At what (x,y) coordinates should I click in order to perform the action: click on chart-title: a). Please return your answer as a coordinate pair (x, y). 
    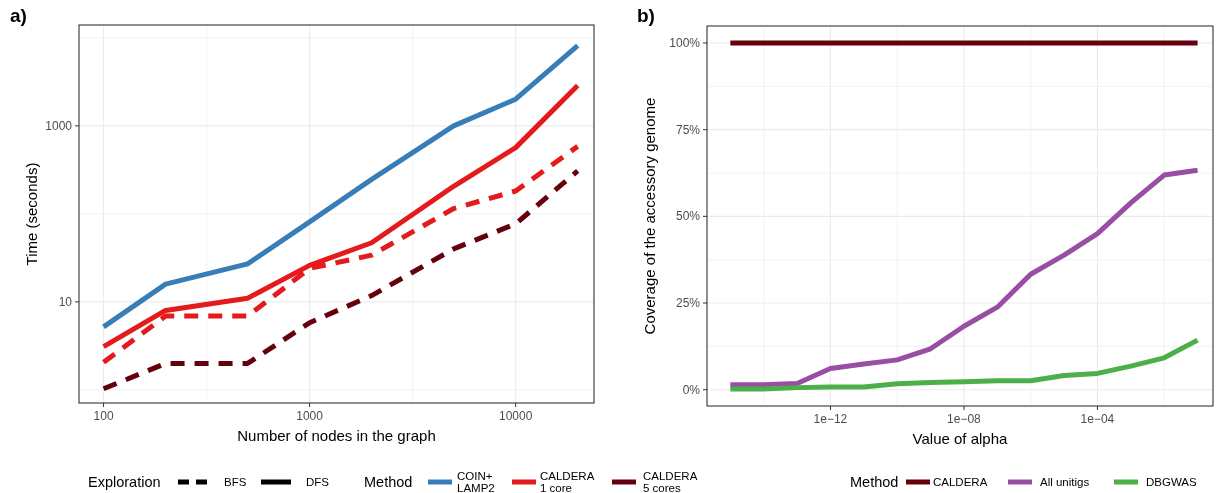
    Looking at the image, I should click on (18, 15).